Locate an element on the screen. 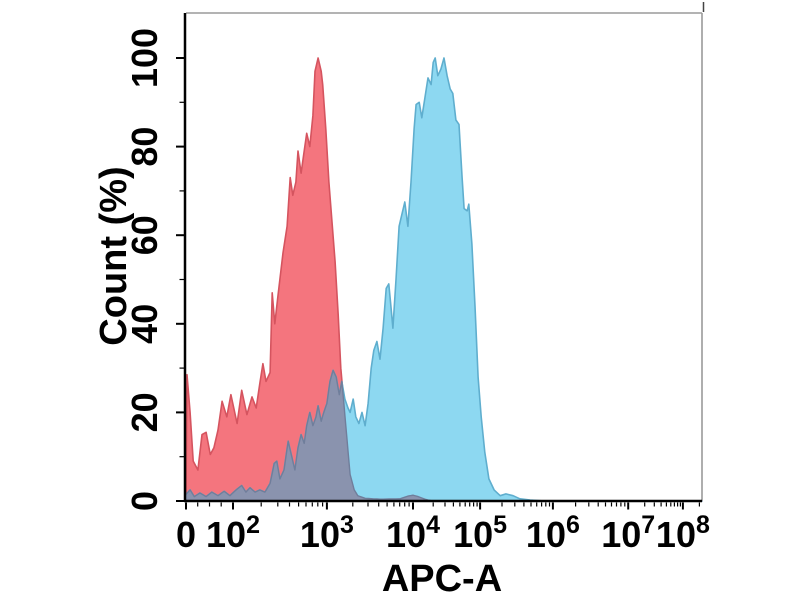  y-tick-label: 40 is located at coordinates (144, 324).